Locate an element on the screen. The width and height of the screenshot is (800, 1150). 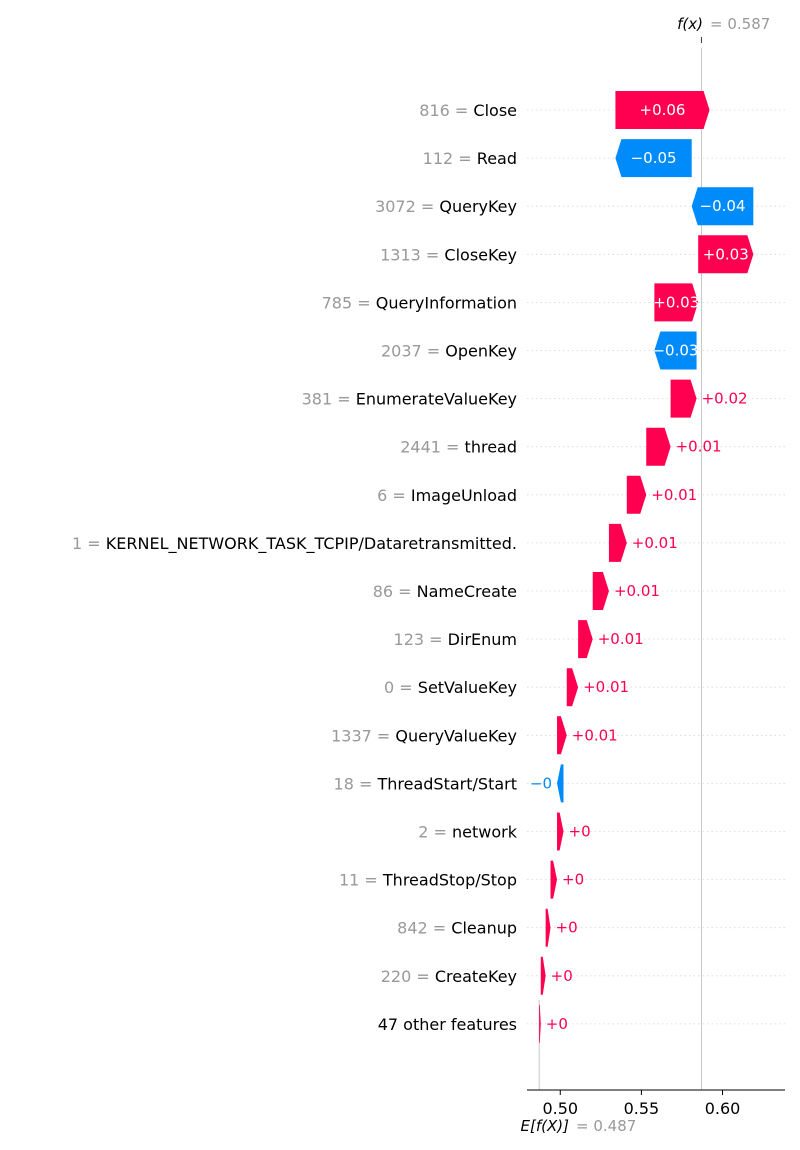
feature-name: ThreadStart/Start is located at coordinates (446, 783).